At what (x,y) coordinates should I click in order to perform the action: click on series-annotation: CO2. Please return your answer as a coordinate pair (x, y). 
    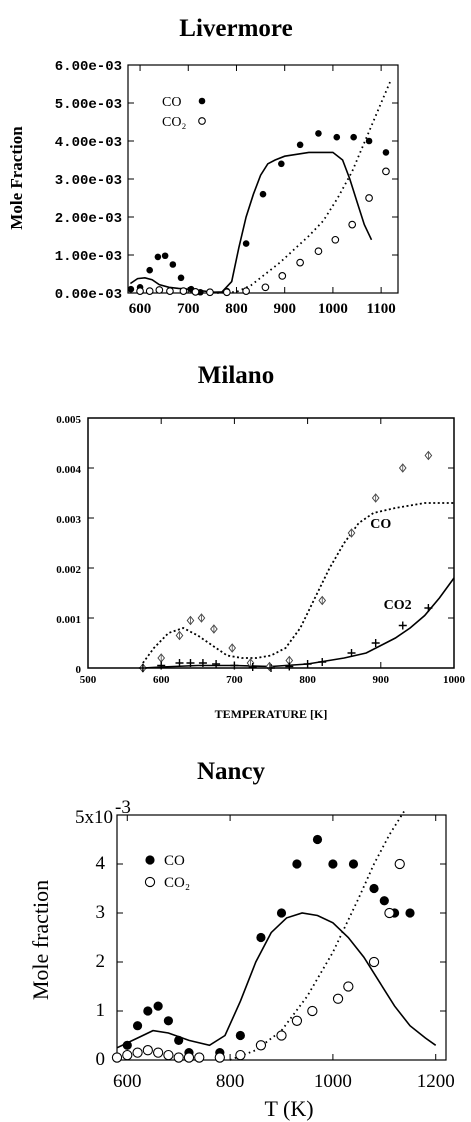
    Looking at the image, I should click on (398, 605).